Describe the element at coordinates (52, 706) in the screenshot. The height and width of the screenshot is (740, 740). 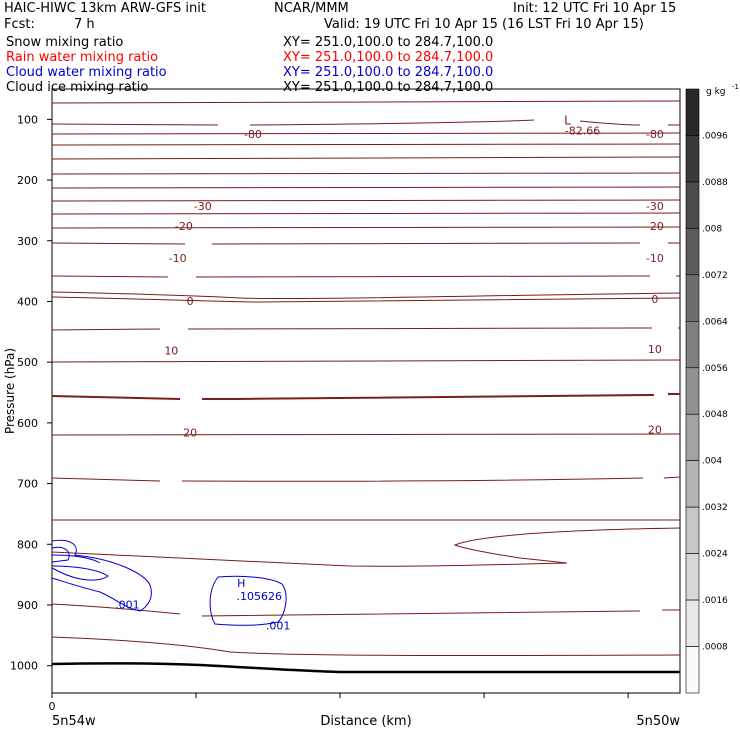
I see `x-zero-label: 0` at that location.